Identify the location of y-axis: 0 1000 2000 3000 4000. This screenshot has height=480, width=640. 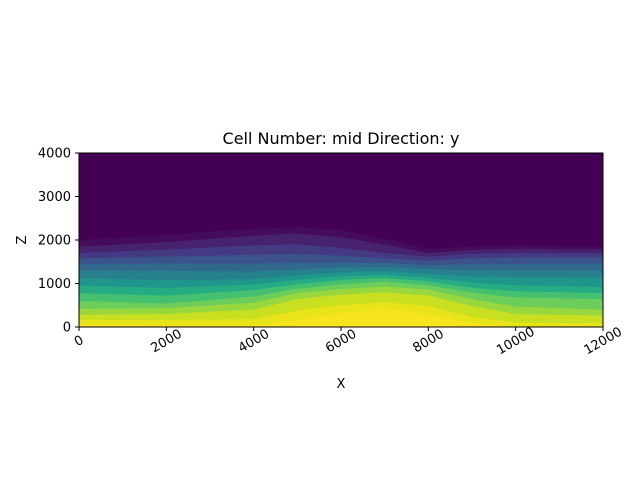
(58, 241).